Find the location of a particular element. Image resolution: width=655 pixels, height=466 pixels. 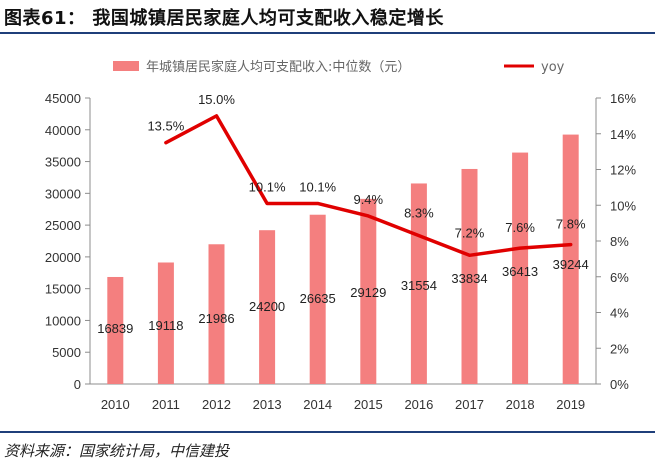

y-left-tick-label: 40000 is located at coordinates (63, 130).